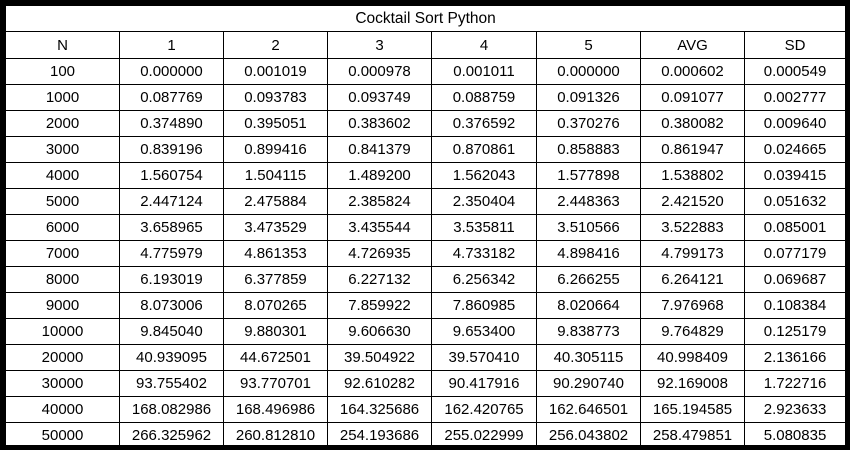 The image size is (850, 450). I want to click on cell-sd: 0.108384, so click(795, 305).